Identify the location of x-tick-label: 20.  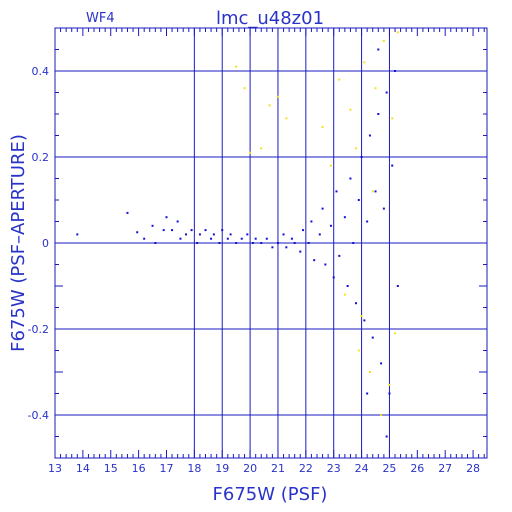
(250, 468).